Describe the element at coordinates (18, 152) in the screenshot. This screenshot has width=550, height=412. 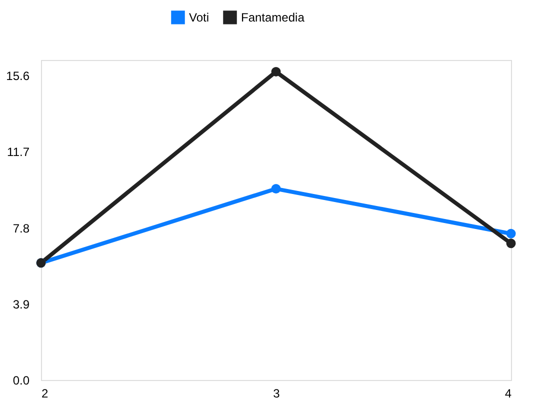
I see `y-tick-label: 11.7` at that location.